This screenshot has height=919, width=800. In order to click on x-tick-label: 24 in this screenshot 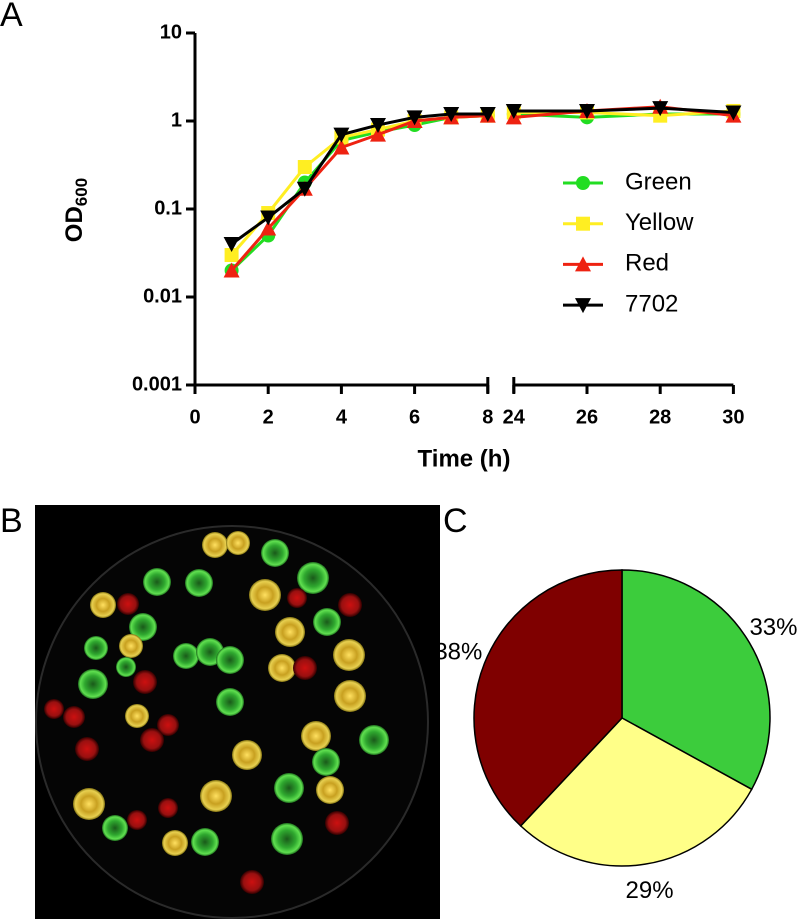, I will do `click(514, 417)`.